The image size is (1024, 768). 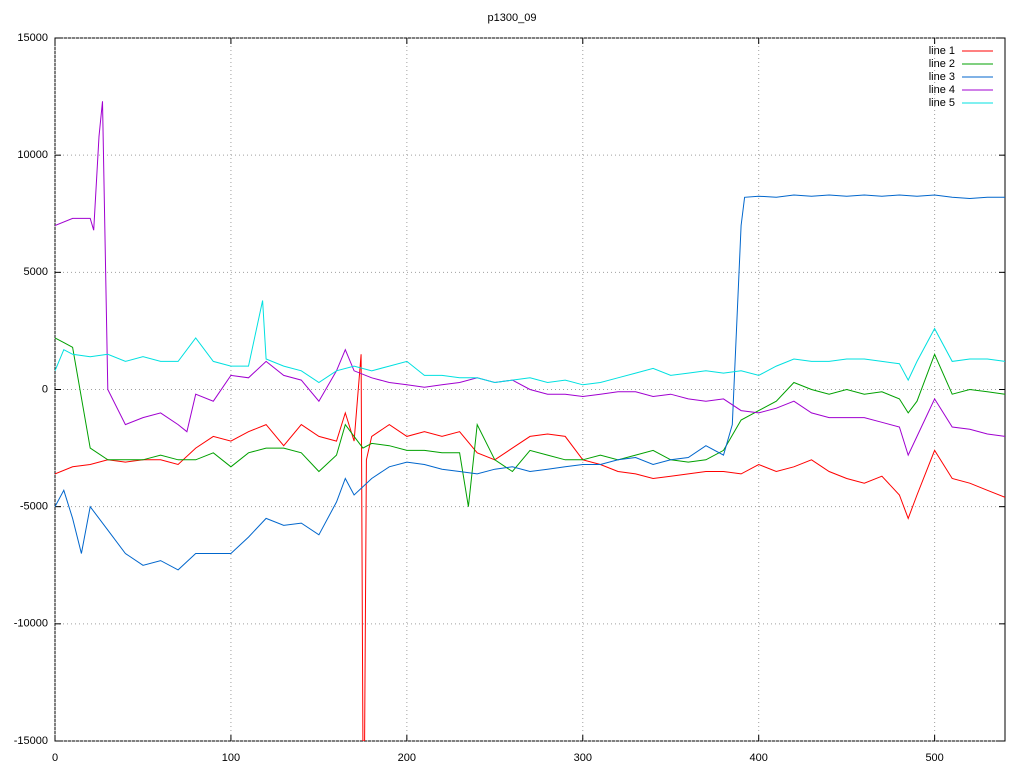 I want to click on x-tick-label: 0, so click(x=55, y=758).